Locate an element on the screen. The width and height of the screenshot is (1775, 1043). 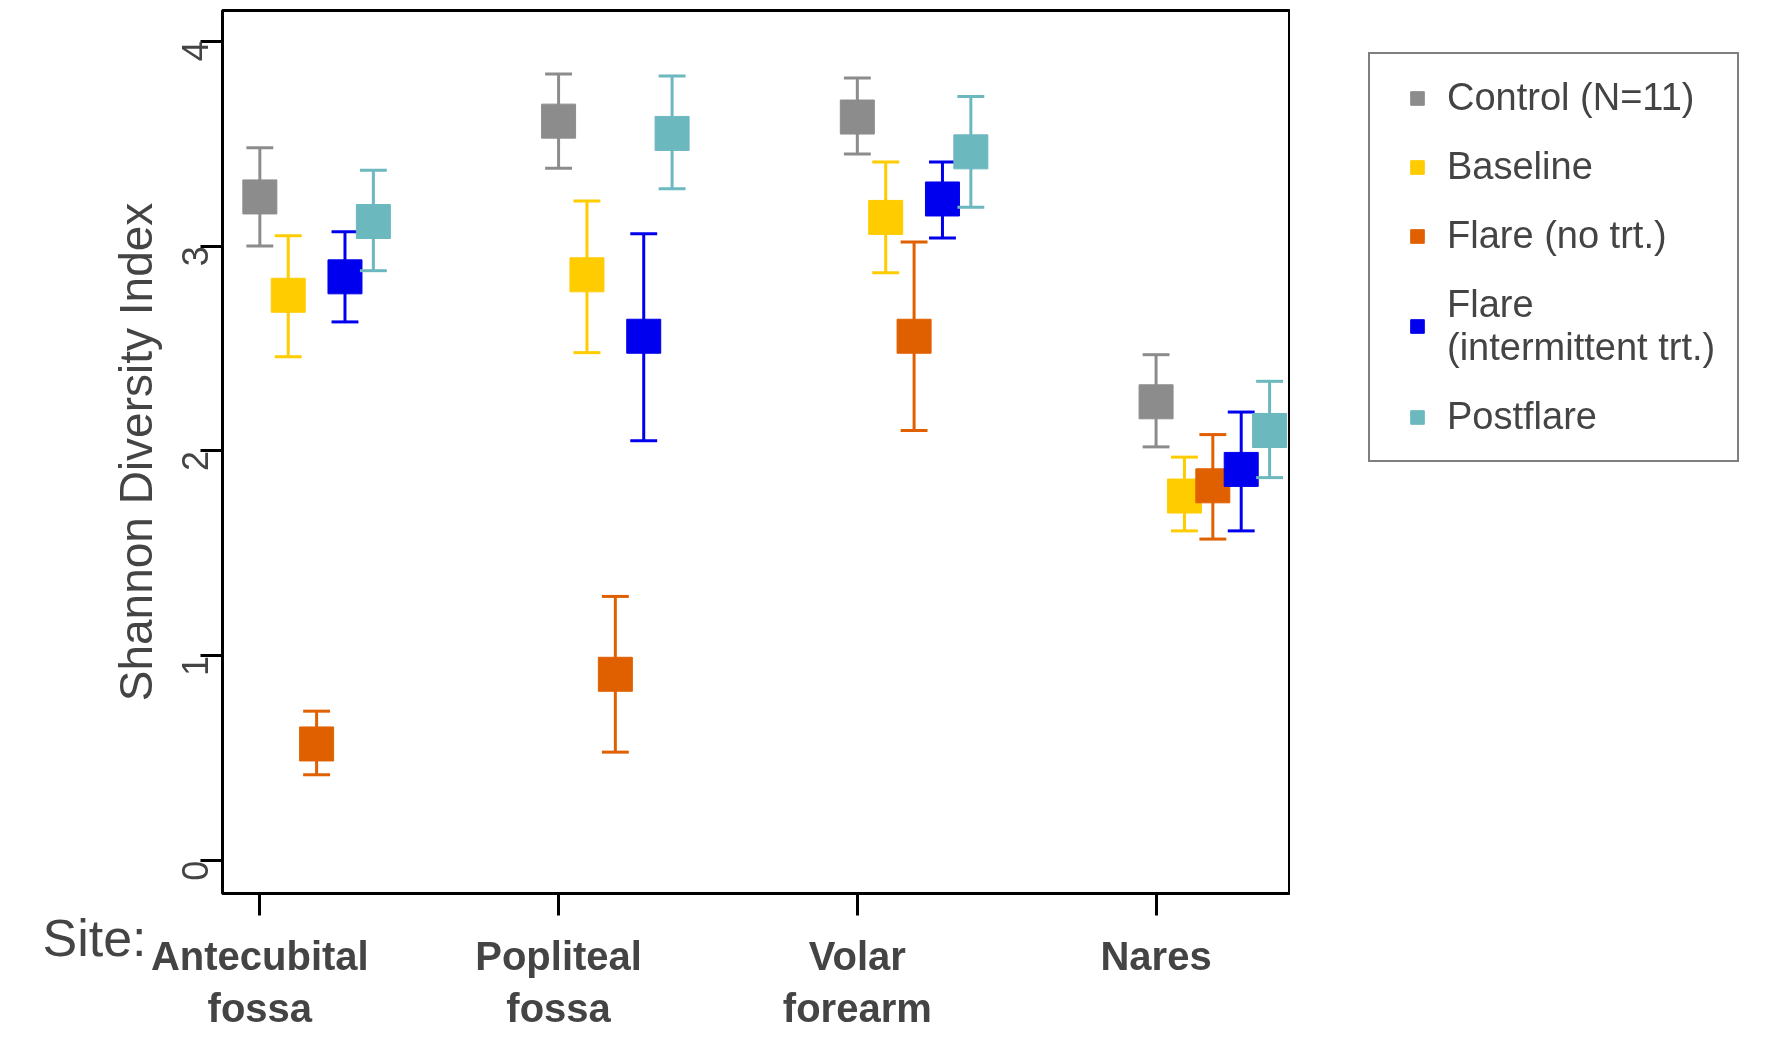
legend-label: Control (N=11) is located at coordinates (1571, 97).